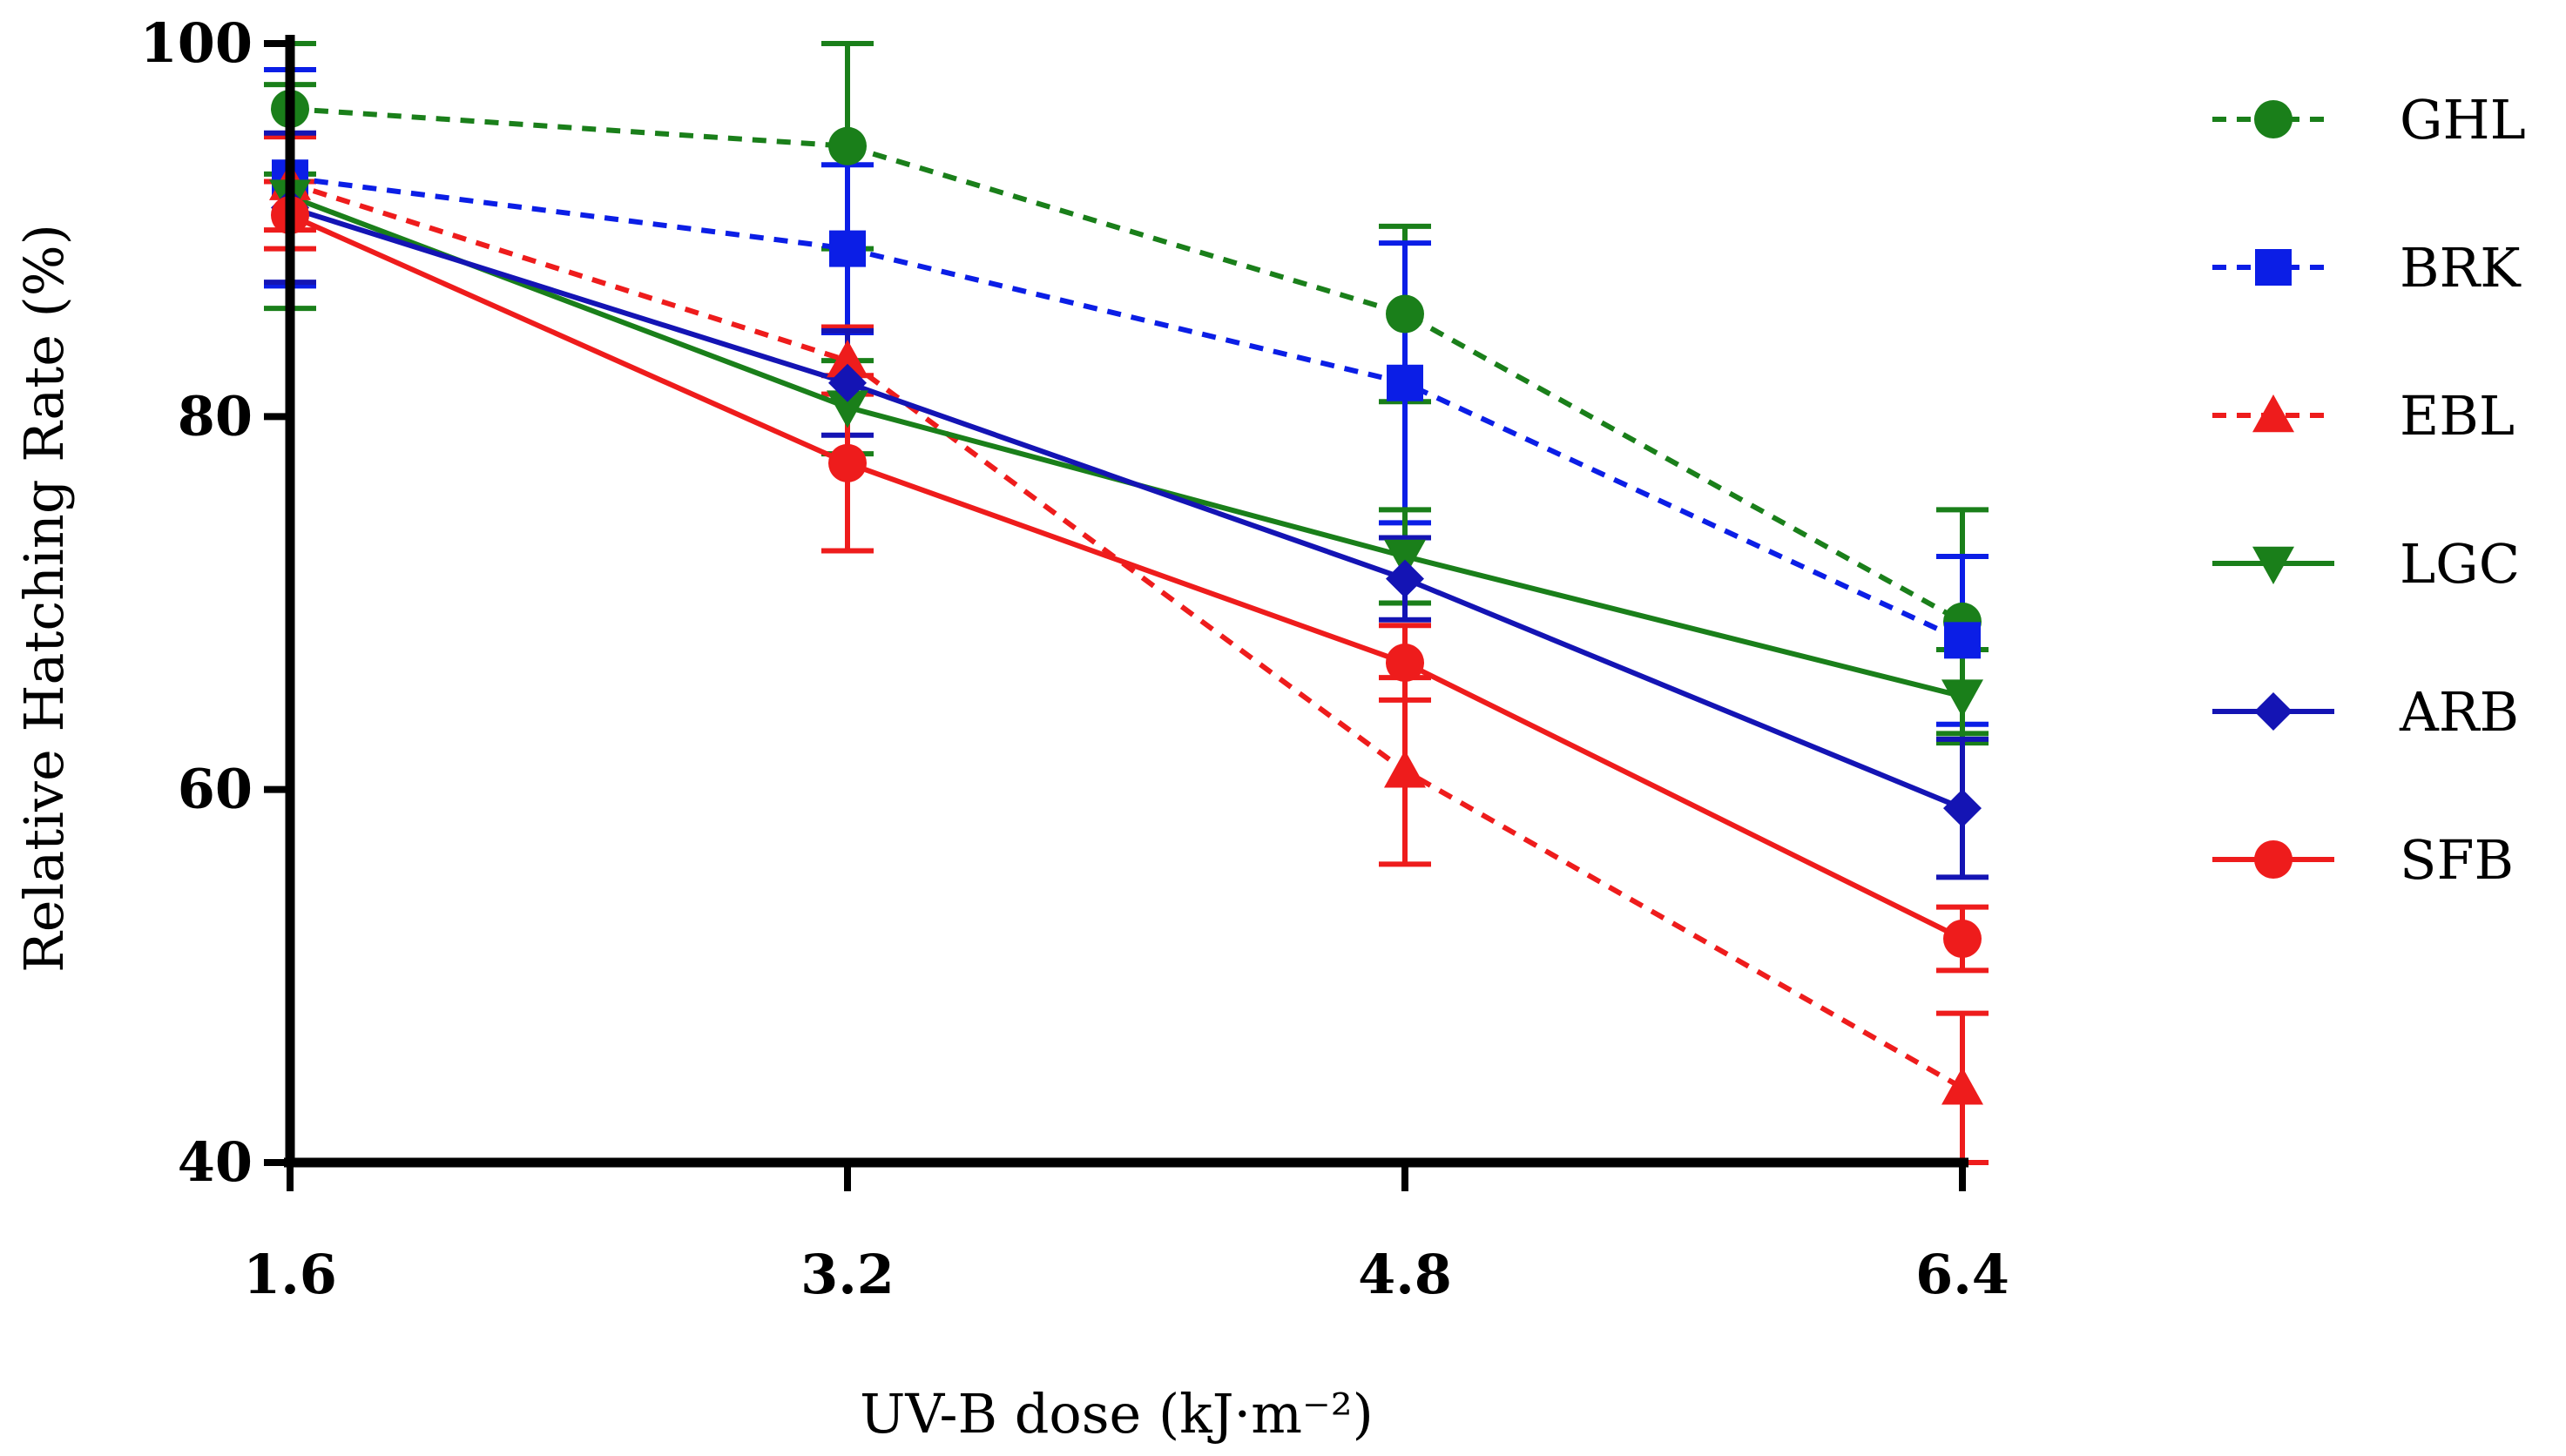 The width and height of the screenshot is (2566, 1456). Describe the element at coordinates (215, 416) in the screenshot. I see `y-tick-label: 80` at that location.